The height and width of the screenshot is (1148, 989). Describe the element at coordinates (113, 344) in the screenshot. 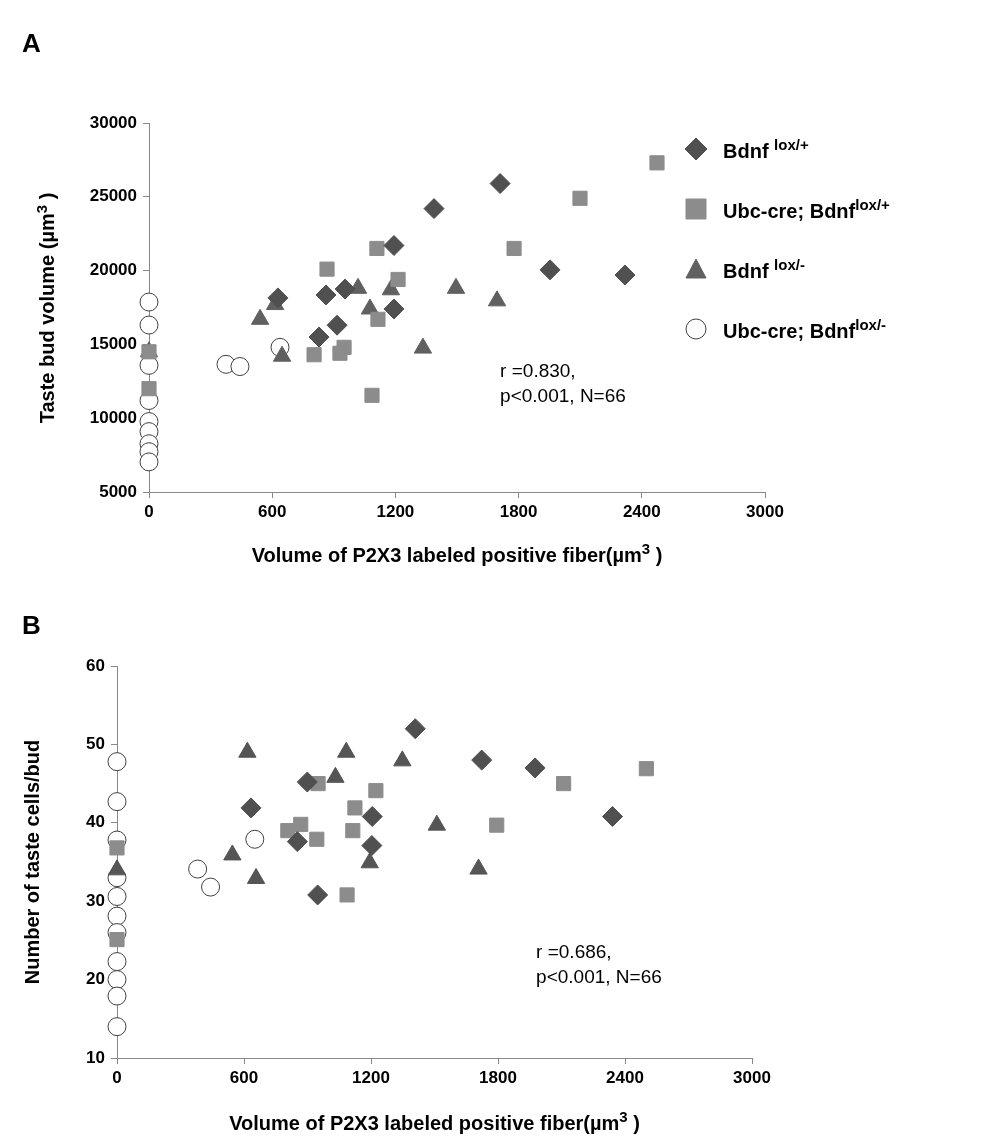

I see `y-tick-label: 15000` at that location.